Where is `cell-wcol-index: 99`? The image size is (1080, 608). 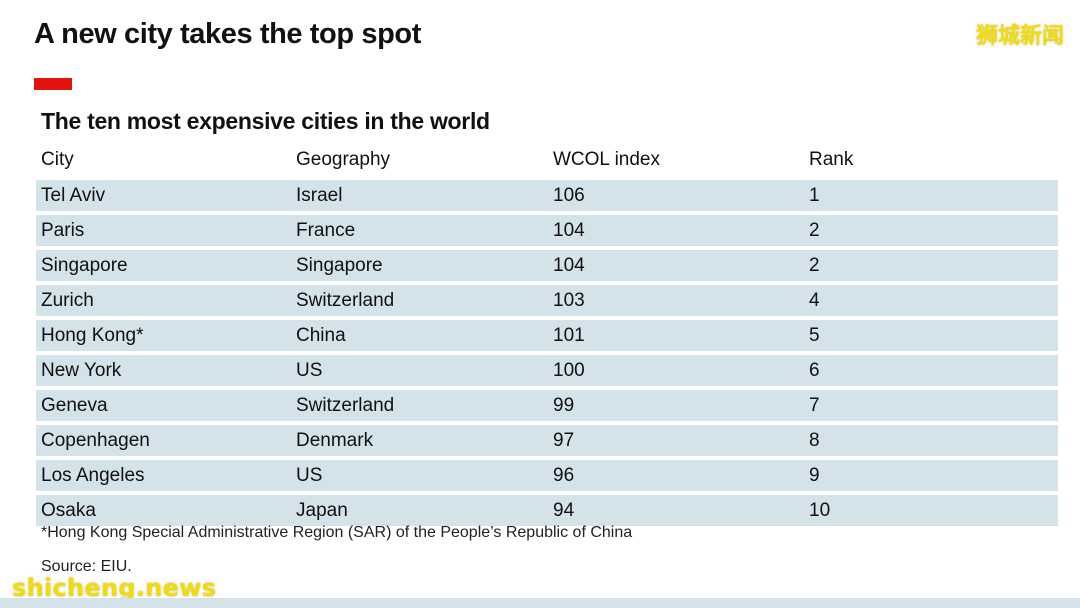 cell-wcol-index: 99 is located at coordinates (676, 405).